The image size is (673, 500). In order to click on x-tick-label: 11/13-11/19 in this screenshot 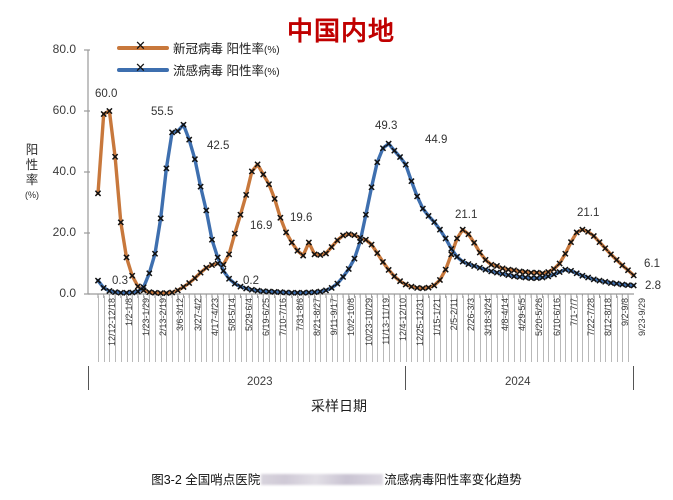, I will do `click(385, 321)`.